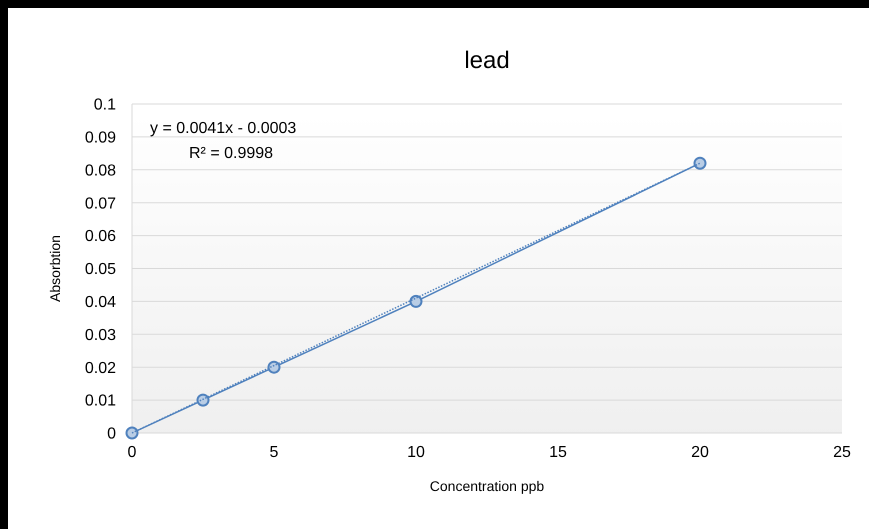 The height and width of the screenshot is (529, 869). I want to click on y-tick-label: 0.06, so click(100, 237).